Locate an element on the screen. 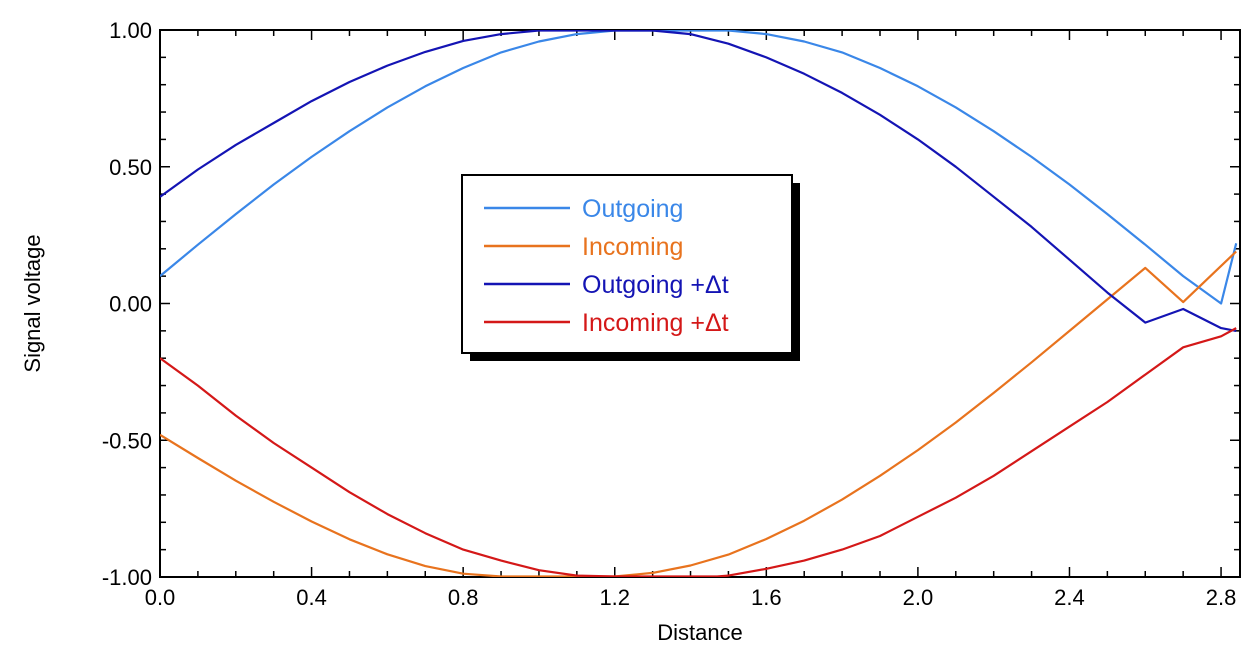  y-tick-label: 1.00 is located at coordinates (130, 30).